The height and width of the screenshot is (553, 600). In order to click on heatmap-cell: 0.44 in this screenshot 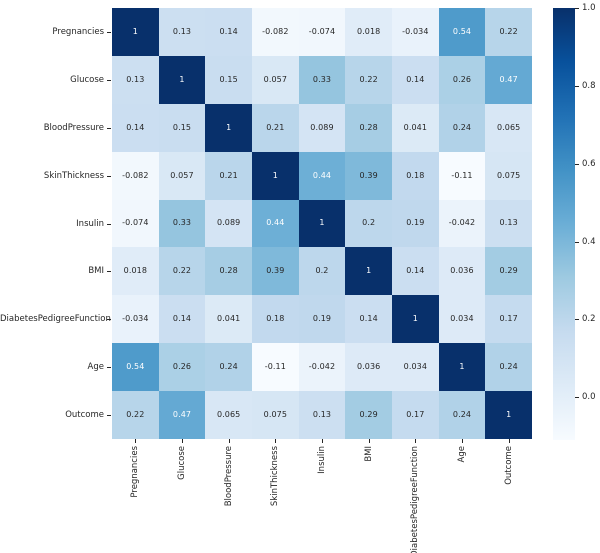, I will do `click(275, 223)`.